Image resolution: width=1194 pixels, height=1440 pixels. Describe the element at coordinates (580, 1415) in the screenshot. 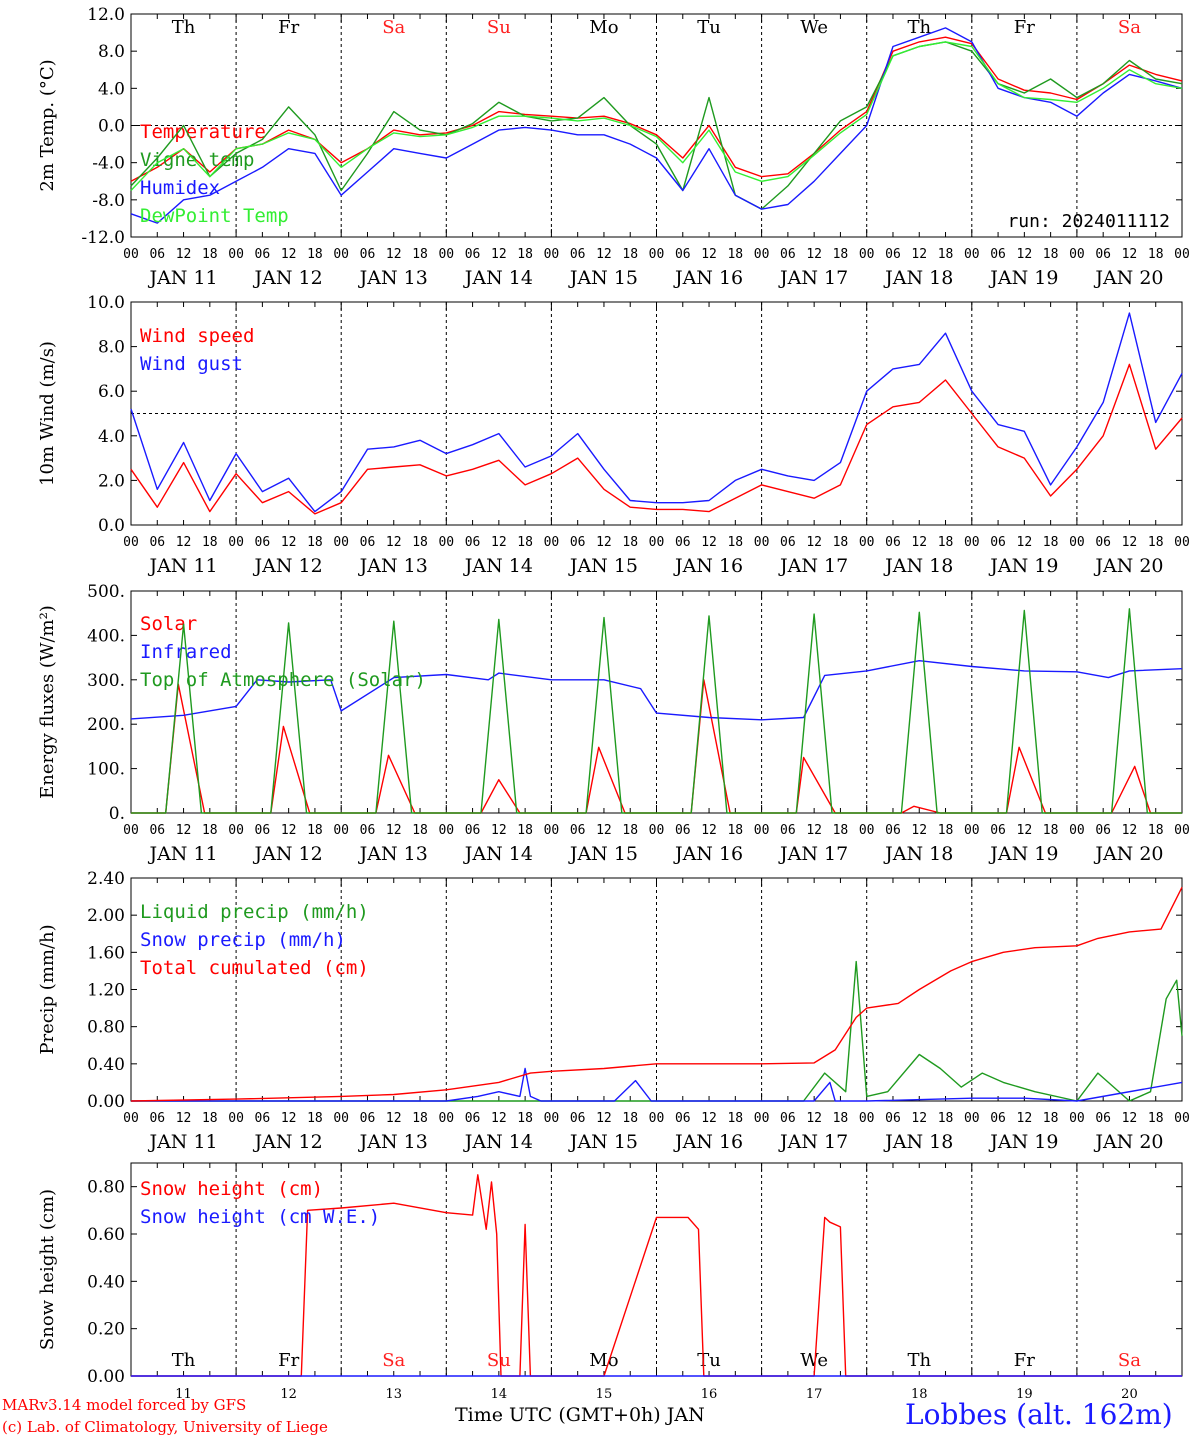

I see `x-axis-label: Time UTC (GMT+0h) JAN` at that location.